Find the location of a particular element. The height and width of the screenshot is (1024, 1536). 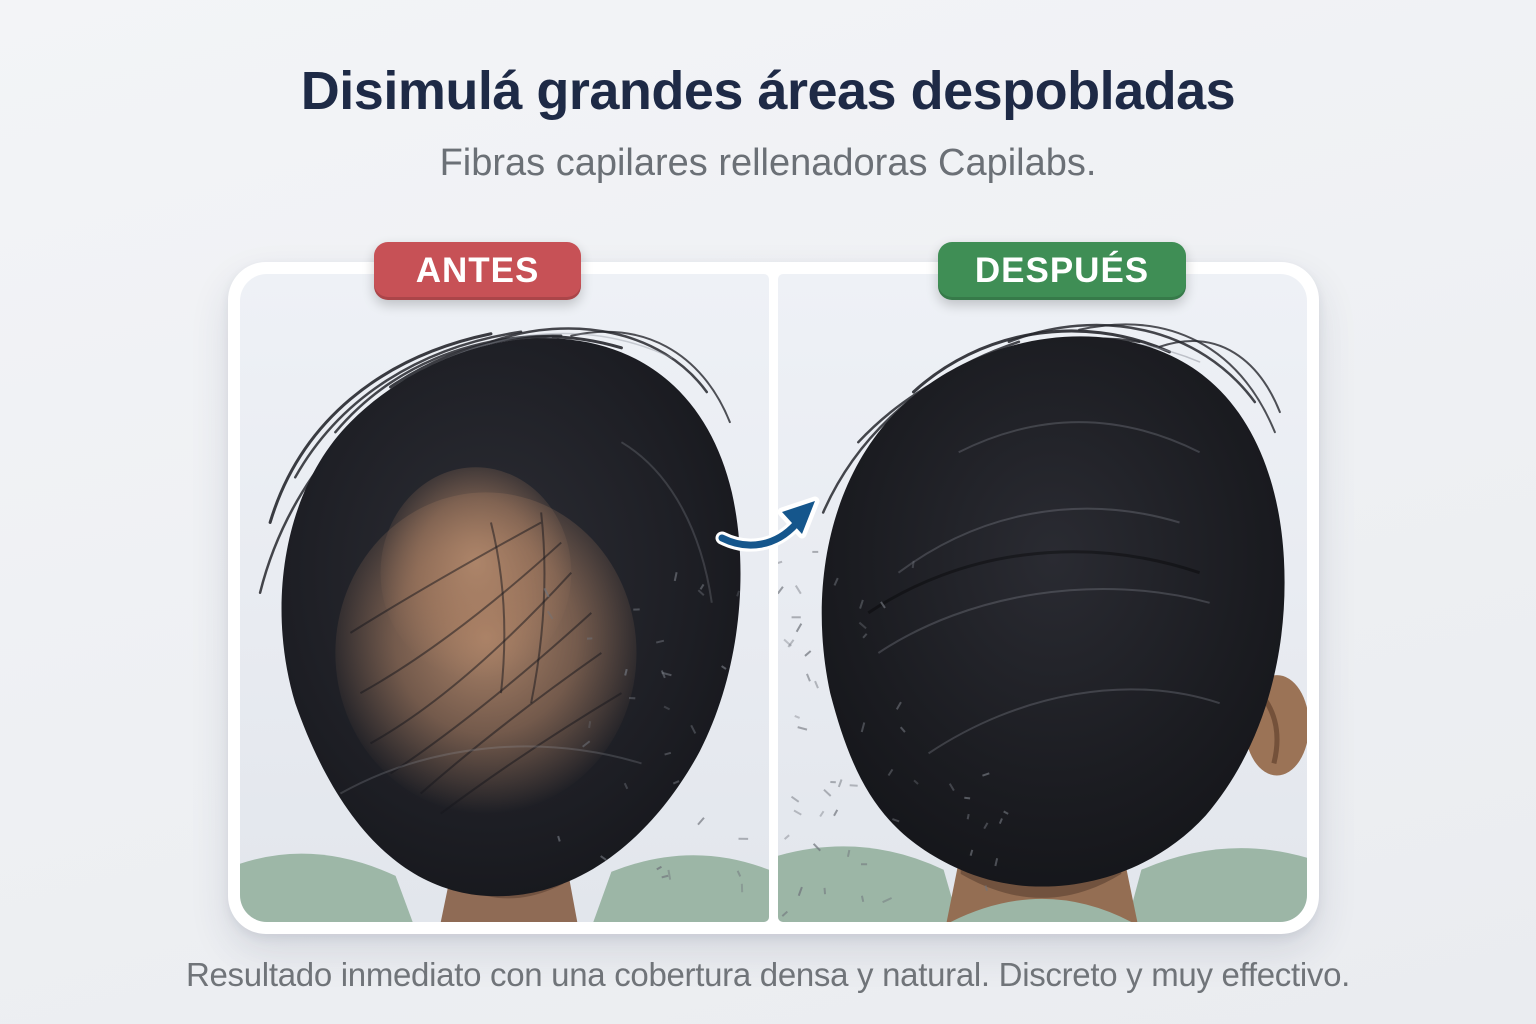

after-badge: DESPUÉS is located at coordinates (1062, 271).